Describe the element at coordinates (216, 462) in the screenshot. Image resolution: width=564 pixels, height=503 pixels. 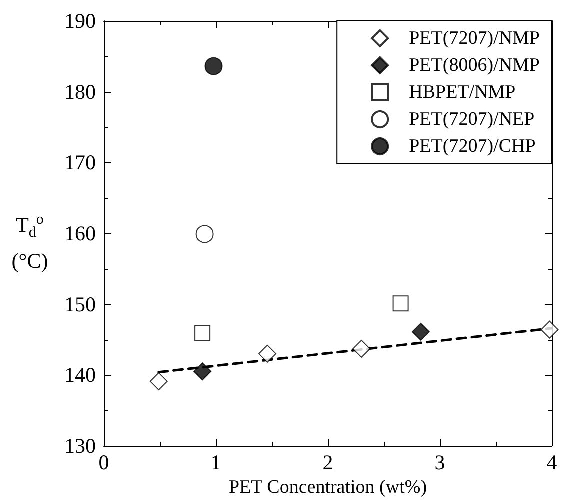
I see `x-tick-label: 1` at that location.